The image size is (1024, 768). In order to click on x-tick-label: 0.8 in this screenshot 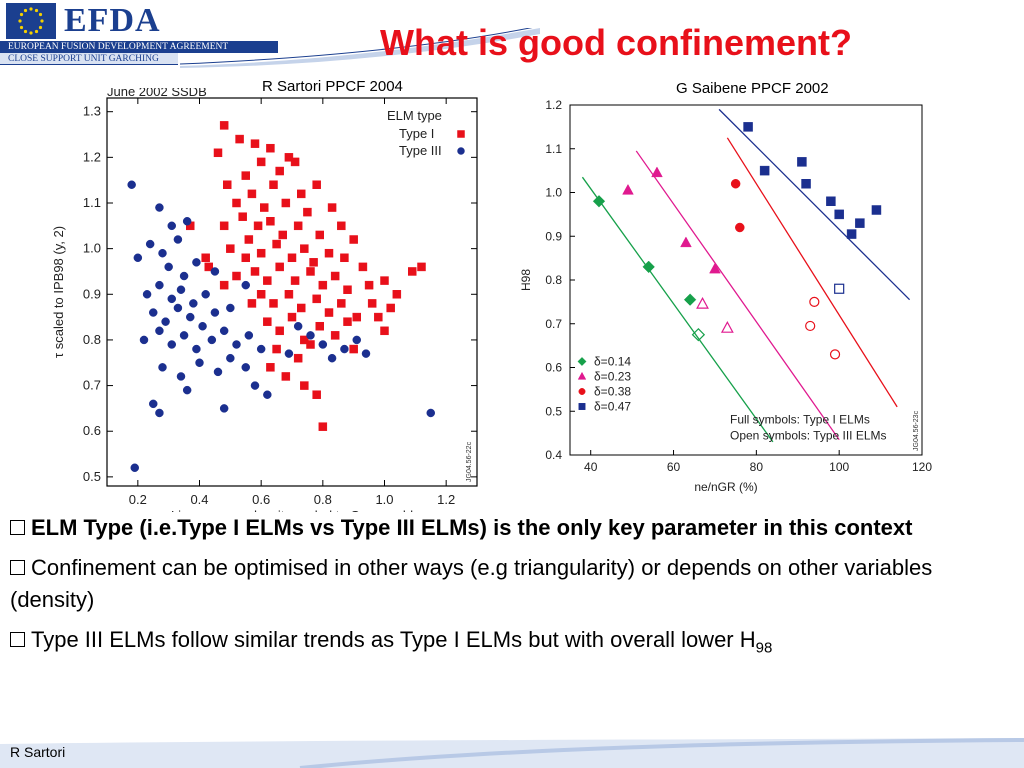, I will do `click(323, 499)`.